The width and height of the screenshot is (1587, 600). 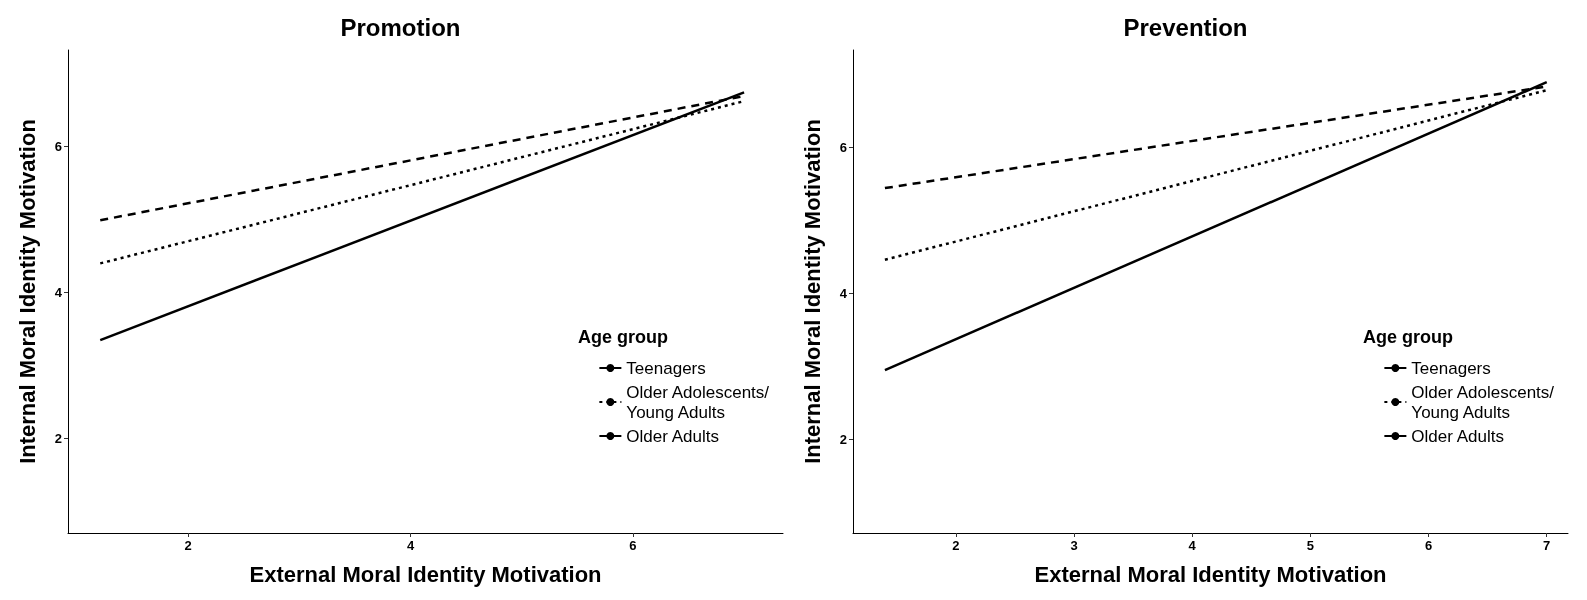 I want to click on x-tick-label: 7, so click(x=1547, y=545).